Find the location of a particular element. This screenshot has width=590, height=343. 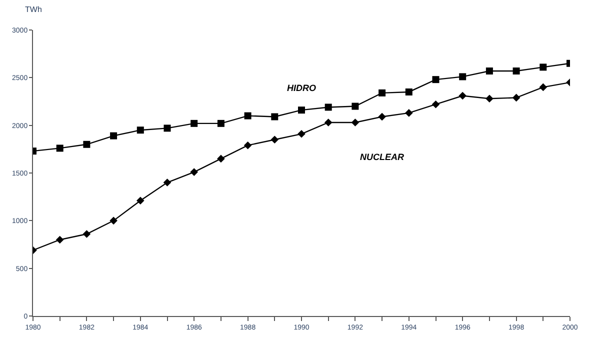

text: NUCLEAR is located at coordinates (382, 157).